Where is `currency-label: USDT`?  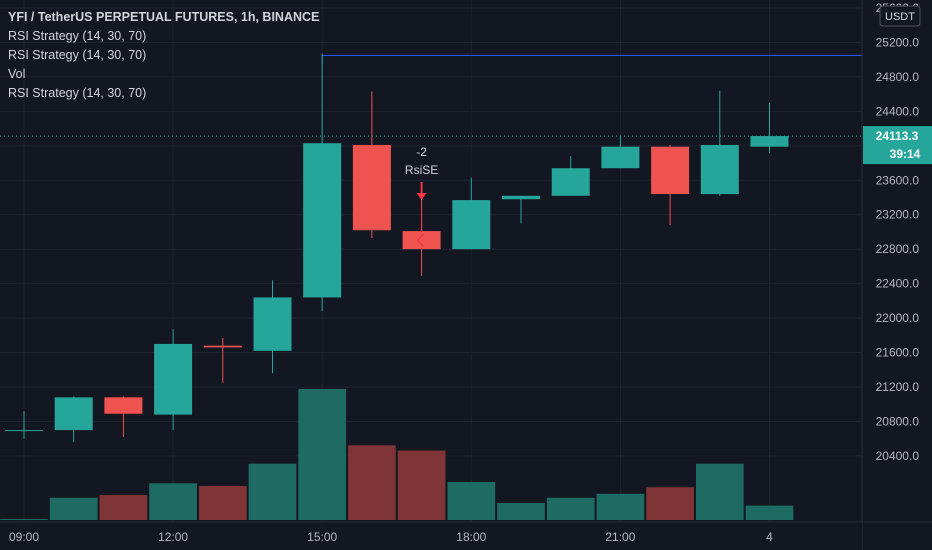 currency-label: USDT is located at coordinates (900, 17).